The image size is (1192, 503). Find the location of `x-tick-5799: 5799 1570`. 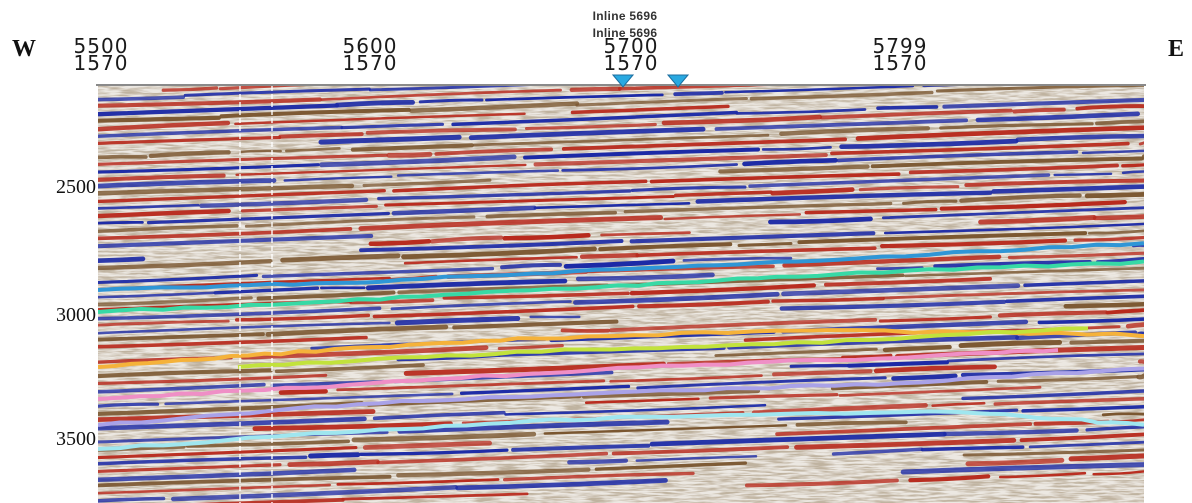

x-tick-5799: 5799 1570 is located at coordinates (900, 54).